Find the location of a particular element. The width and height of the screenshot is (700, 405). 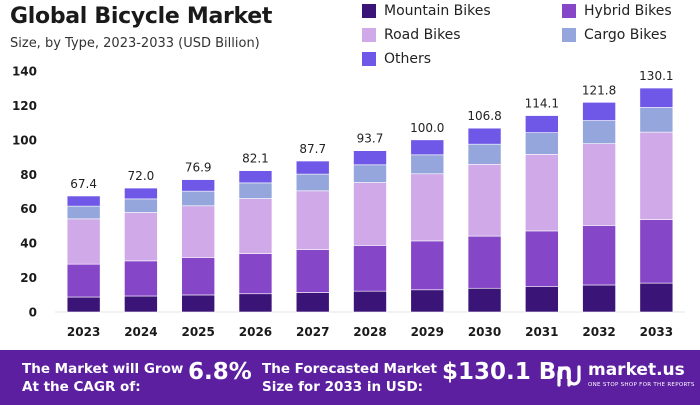

y-tick-label: 80 is located at coordinates (28, 175).